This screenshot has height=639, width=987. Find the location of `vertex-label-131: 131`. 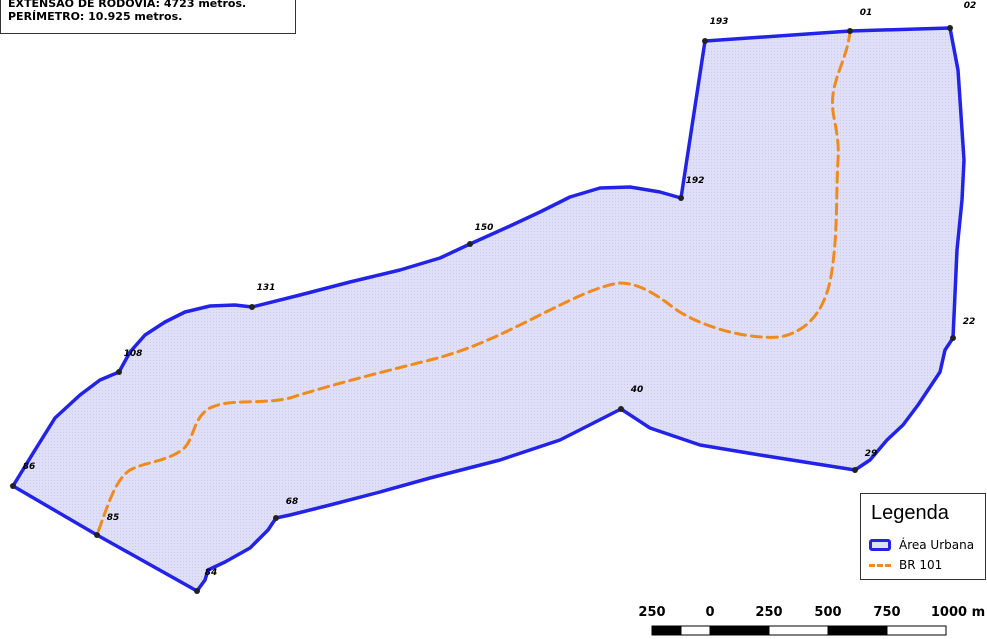

vertex-label-131: 131 is located at coordinates (266, 288).